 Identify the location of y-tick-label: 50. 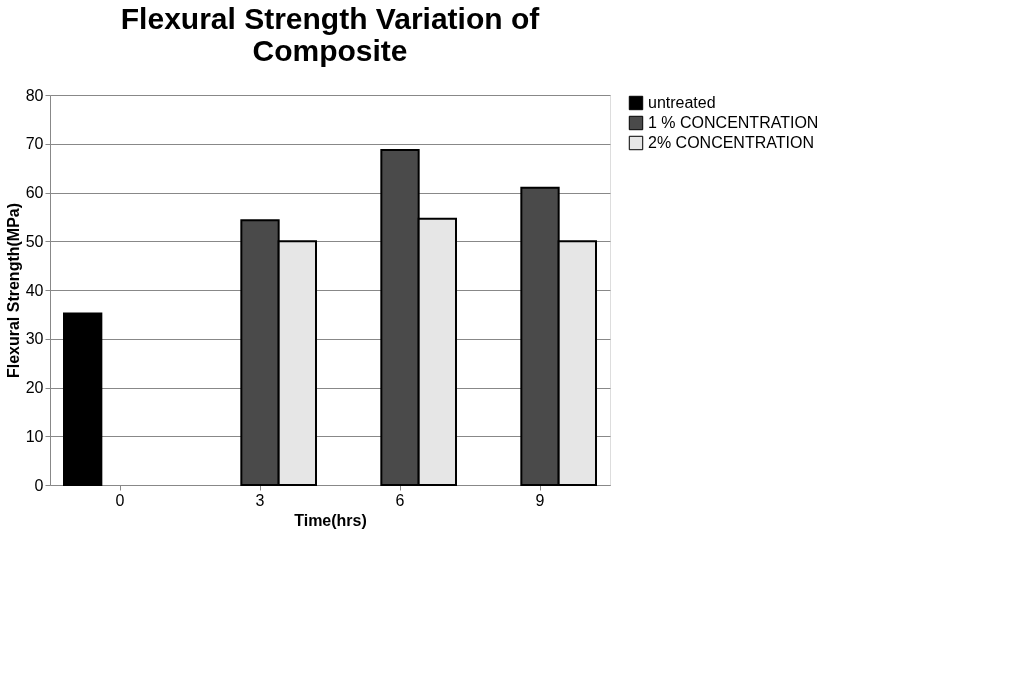
(34, 241).